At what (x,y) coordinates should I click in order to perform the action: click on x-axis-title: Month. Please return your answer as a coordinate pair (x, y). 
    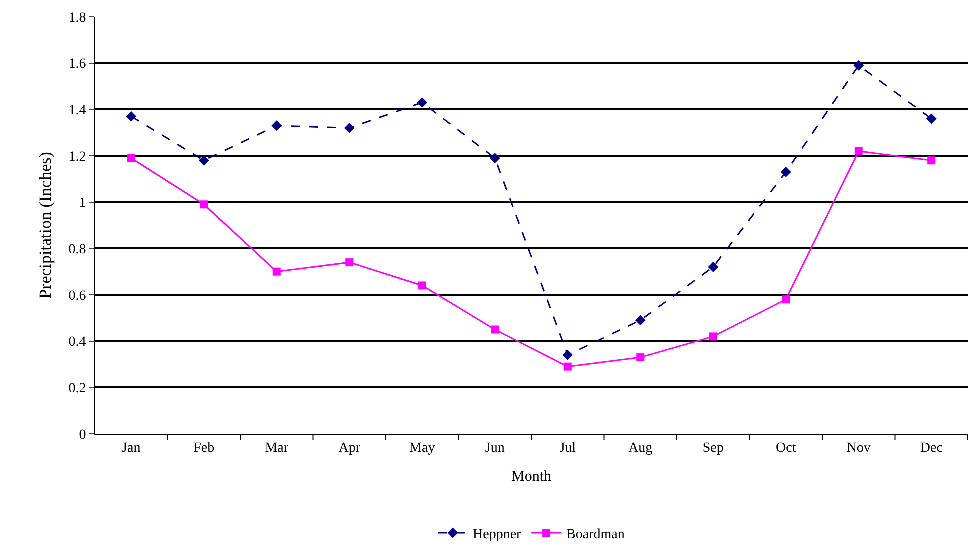
    Looking at the image, I should click on (531, 476).